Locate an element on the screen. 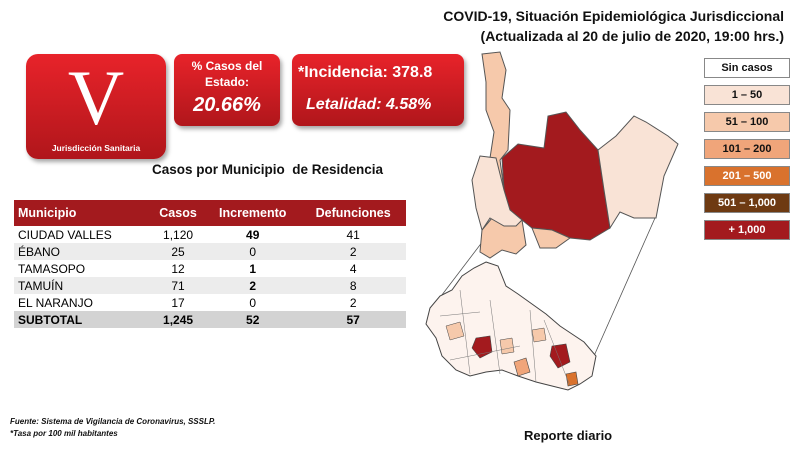  municipality-tamuin is located at coordinates (503, 155).